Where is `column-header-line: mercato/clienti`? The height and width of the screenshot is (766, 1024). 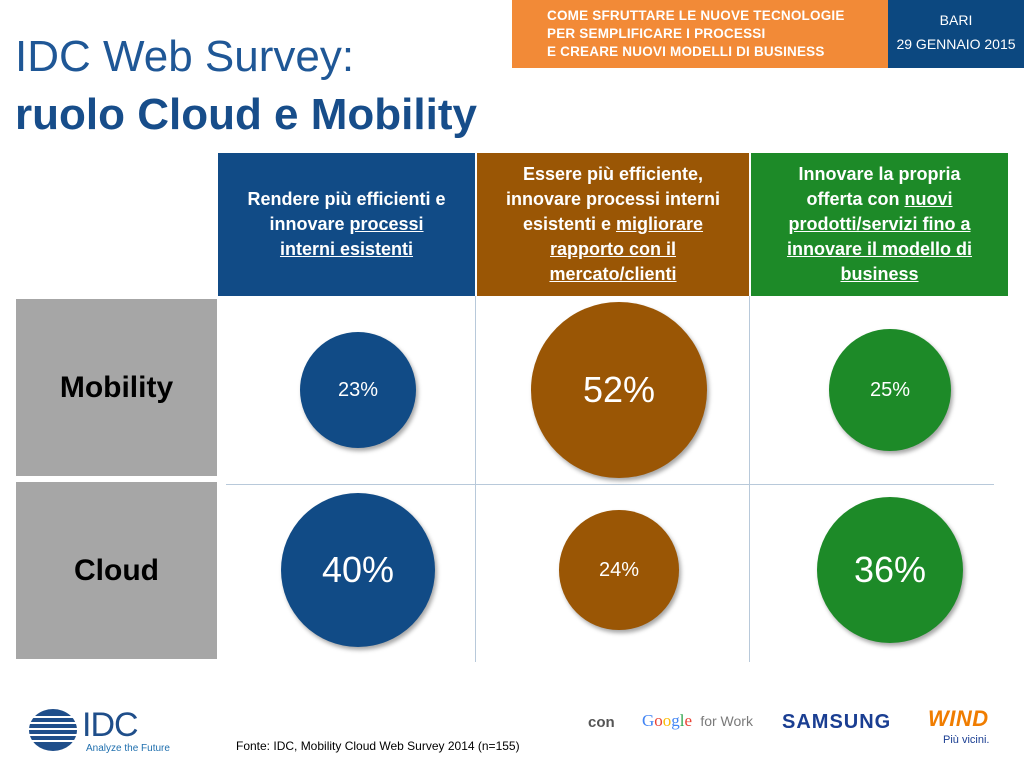
column-header-line: mercato/clienti is located at coordinates (612, 274).